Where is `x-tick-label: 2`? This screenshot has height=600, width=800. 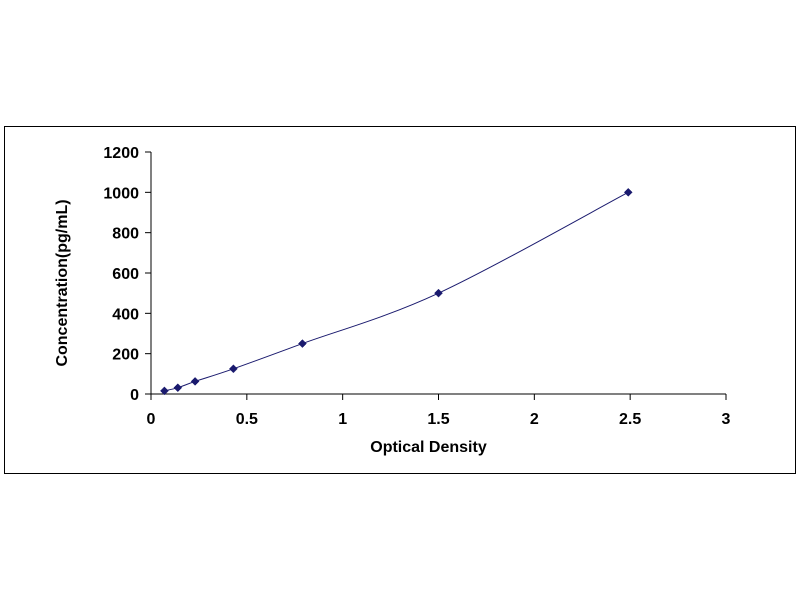 x-tick-label: 2 is located at coordinates (534, 419).